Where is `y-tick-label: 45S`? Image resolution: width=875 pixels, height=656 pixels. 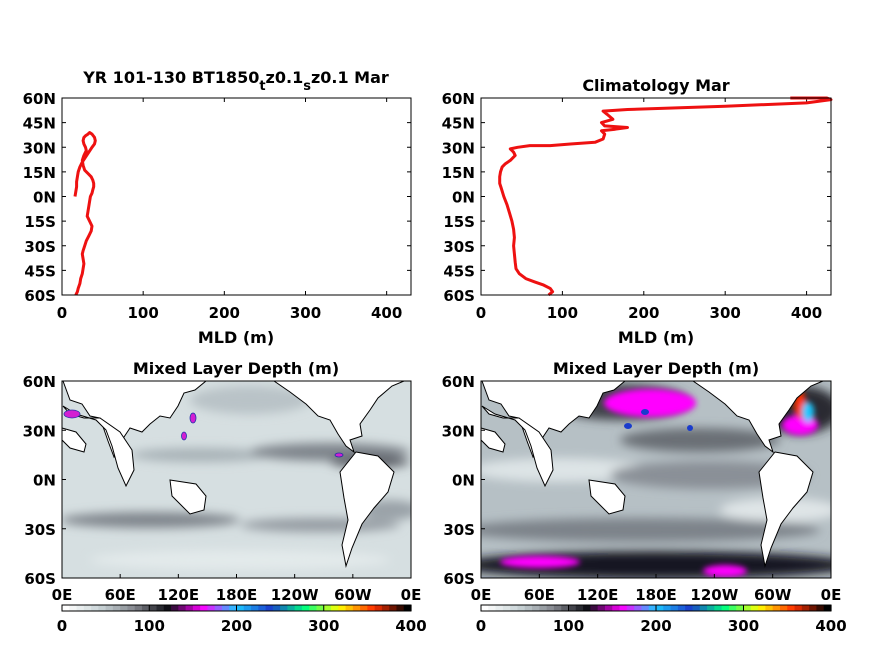
y-tick-label: 45S is located at coordinates (40, 271).